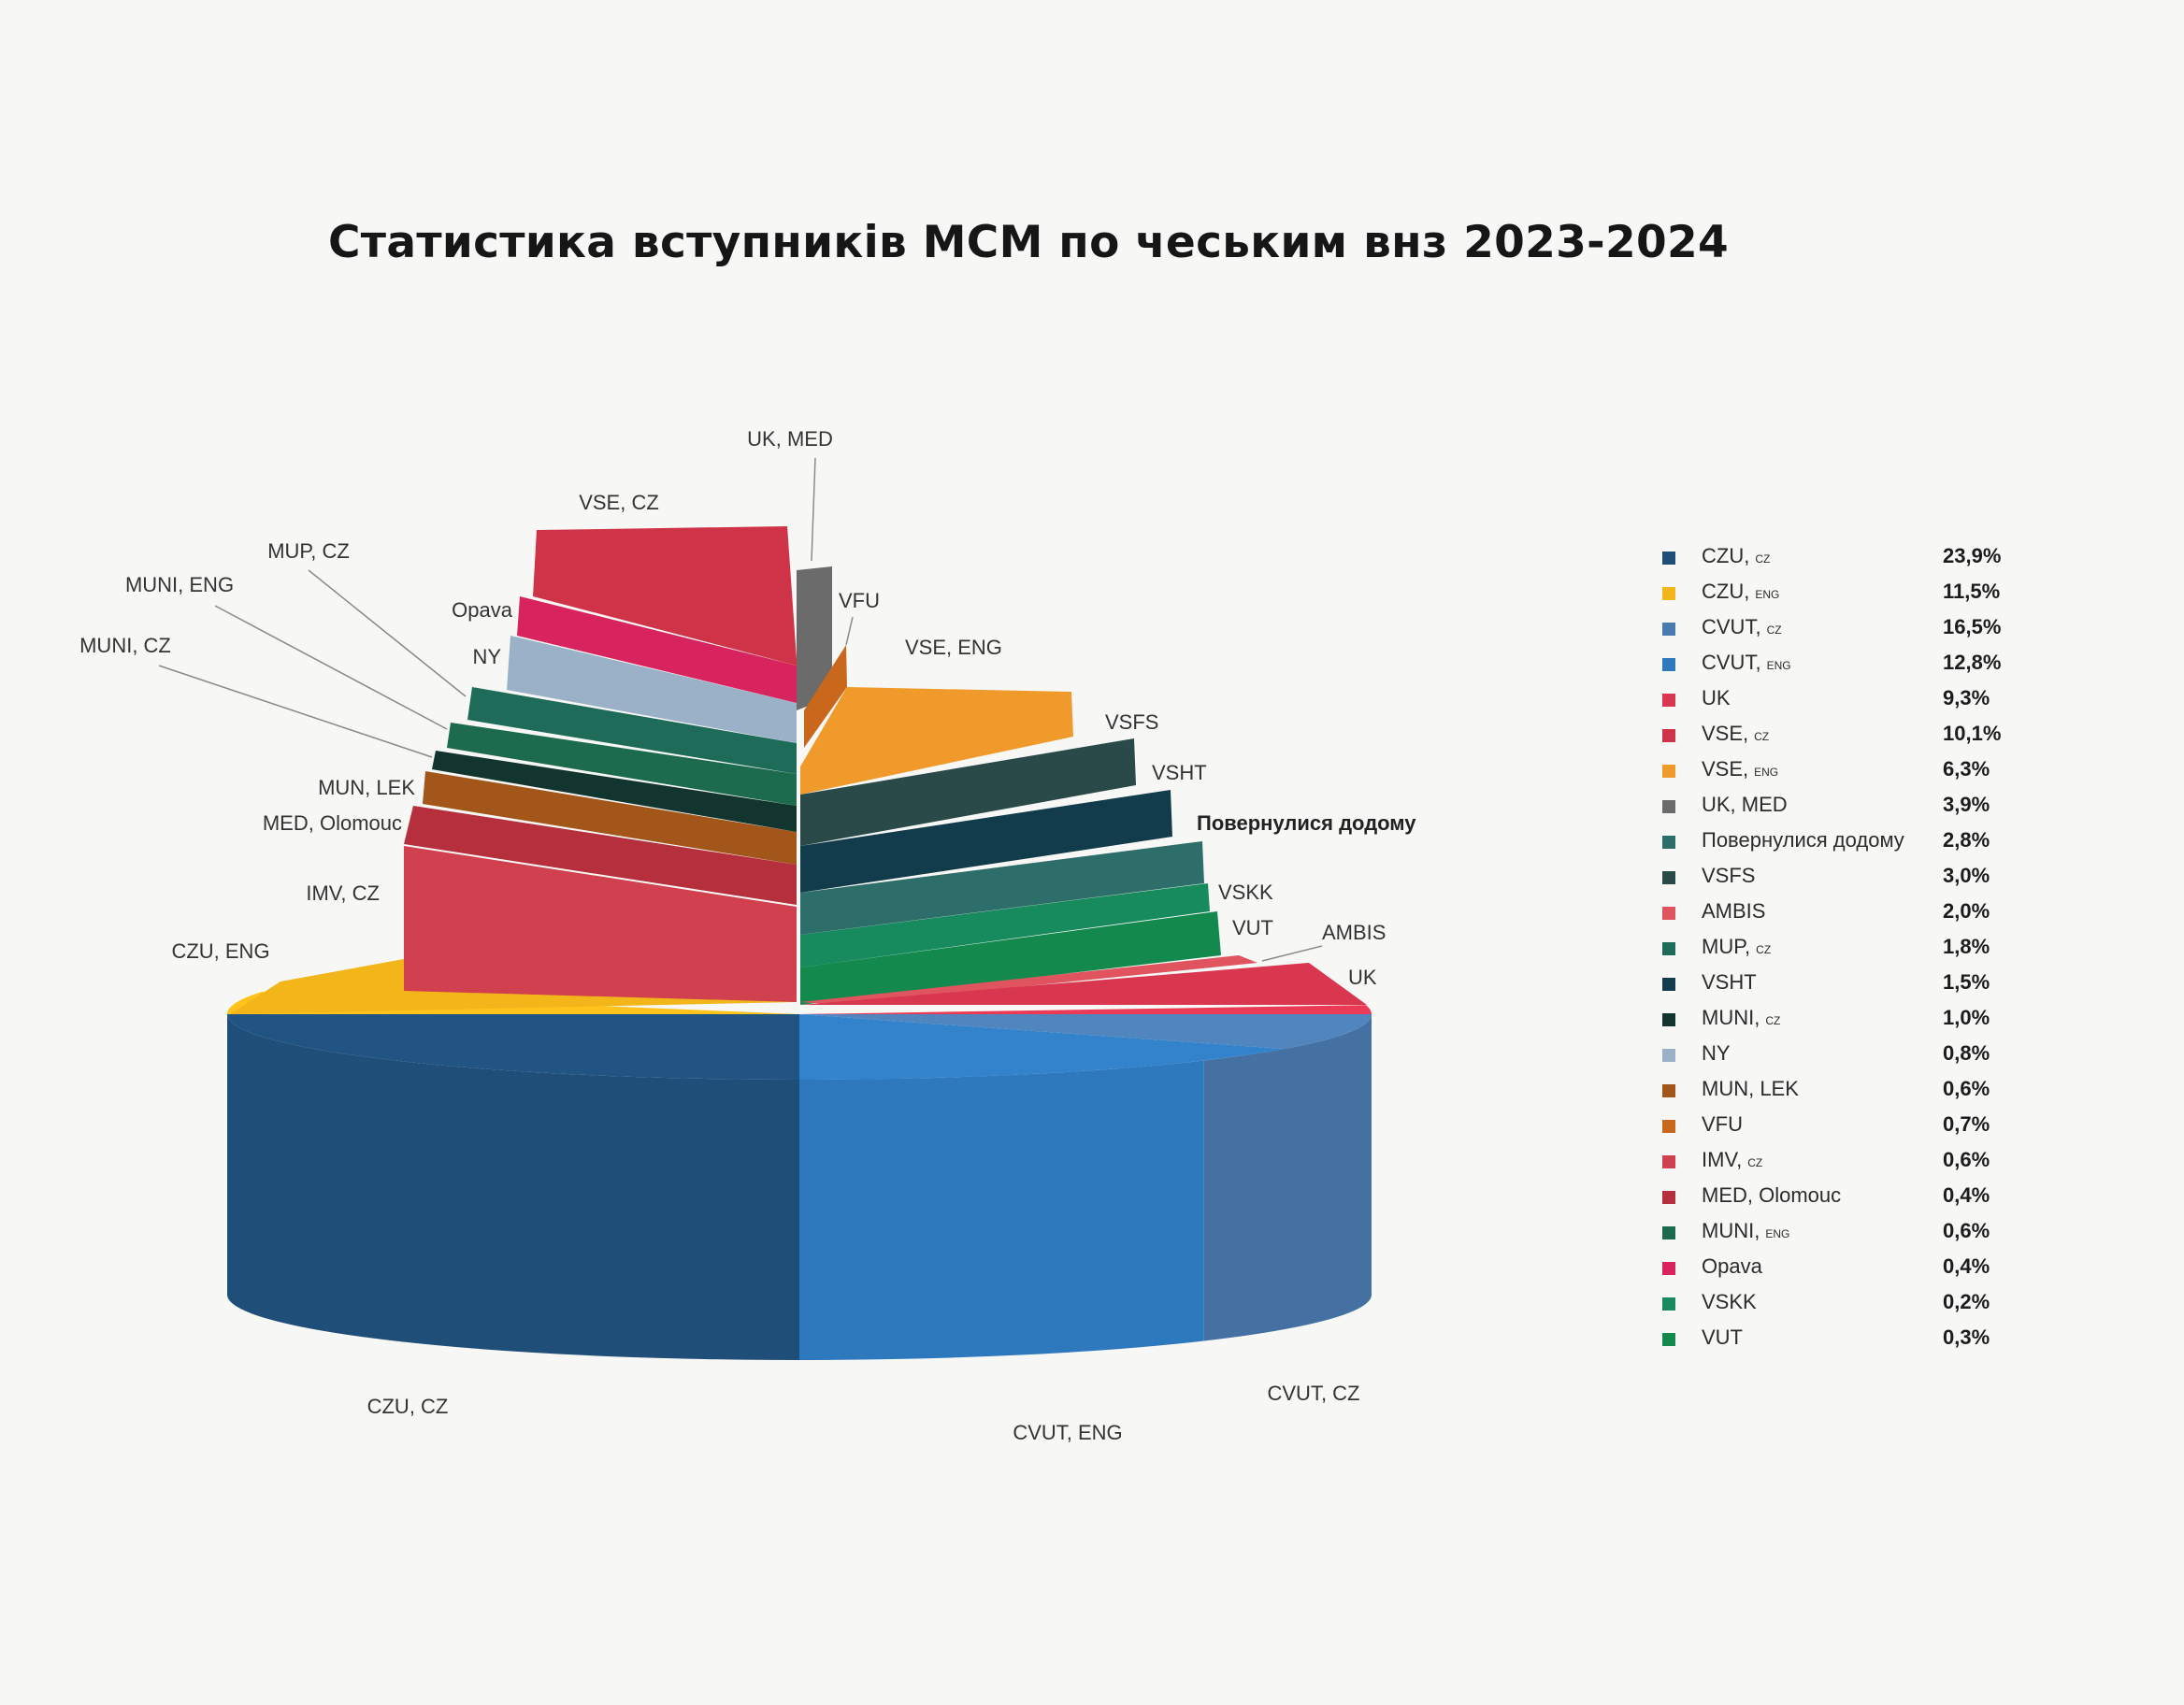  Describe the element at coordinates (614, 791) in the screenshot. I see `slice-muni-cz` at that location.